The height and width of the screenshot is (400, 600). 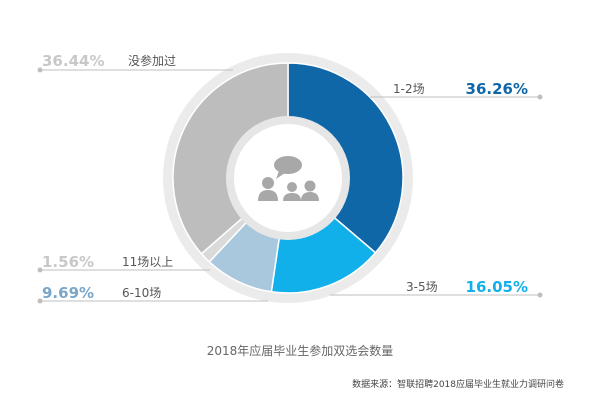 What do you see at coordinates (422, 287) in the screenshot?
I see `slice-label: 3-5场` at bounding box center [422, 287].